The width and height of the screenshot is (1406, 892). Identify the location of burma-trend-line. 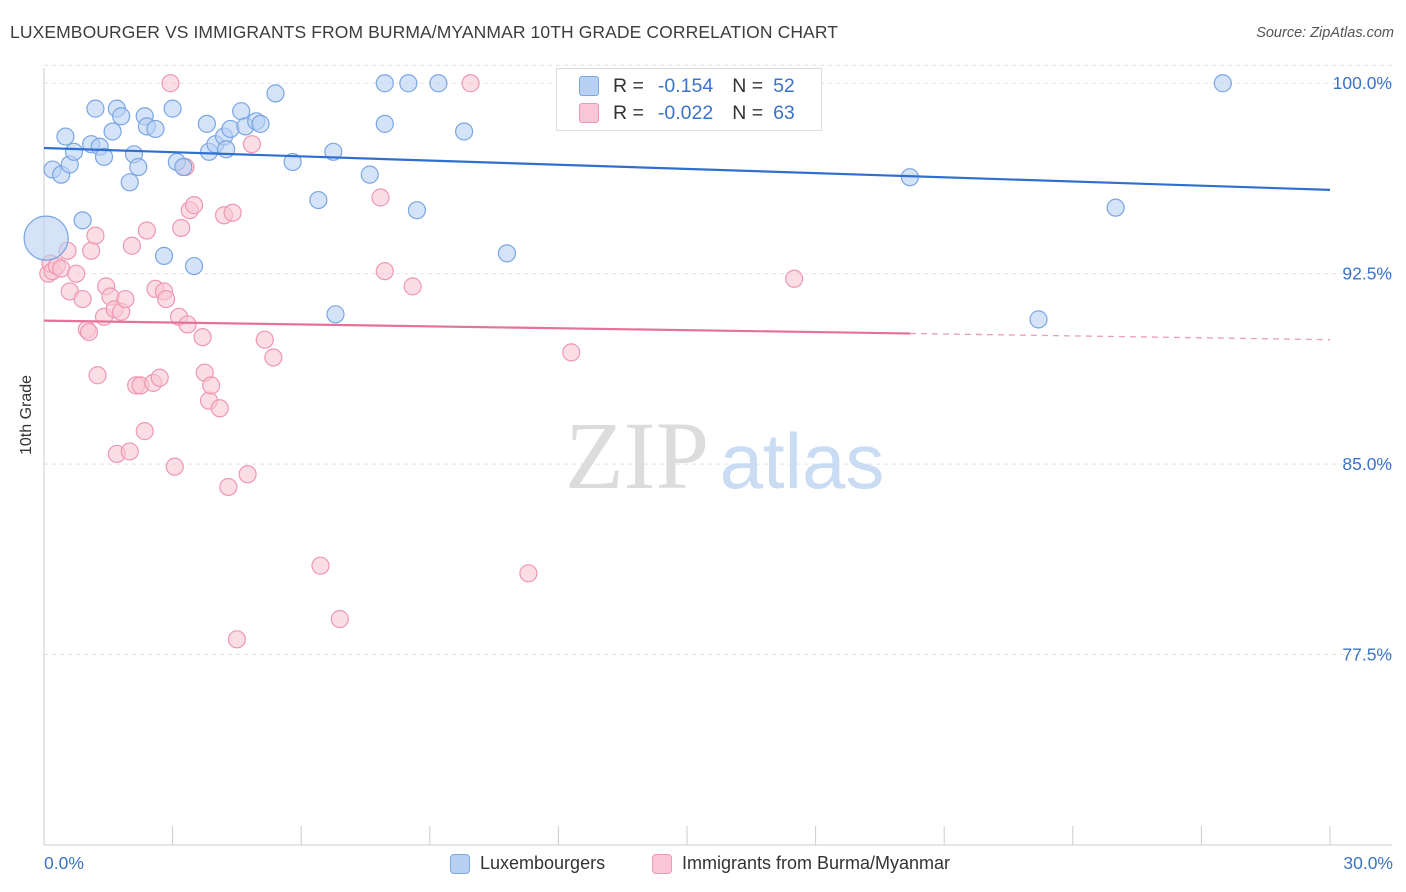
(476, 327).